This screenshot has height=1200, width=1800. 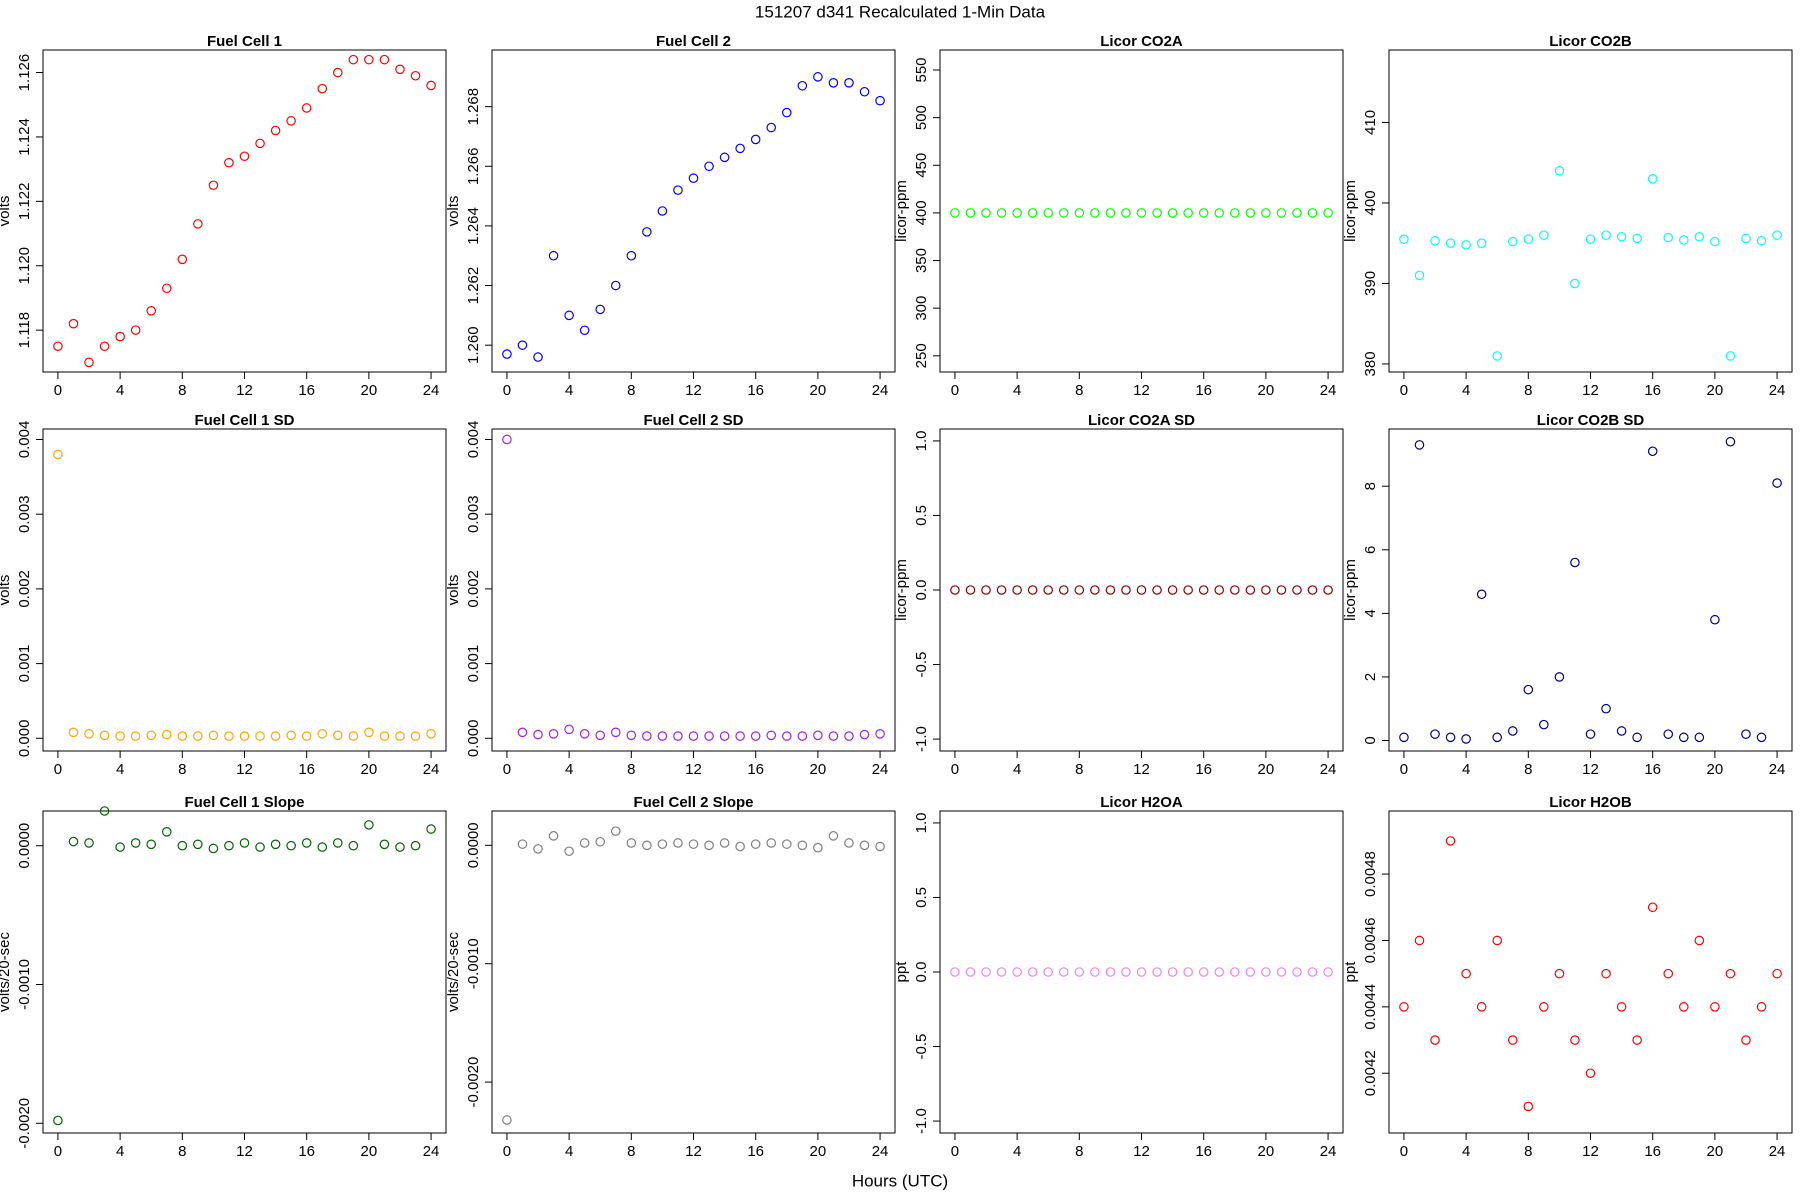 I want to click on x-tick-label: 24, so click(x=1777, y=1151).